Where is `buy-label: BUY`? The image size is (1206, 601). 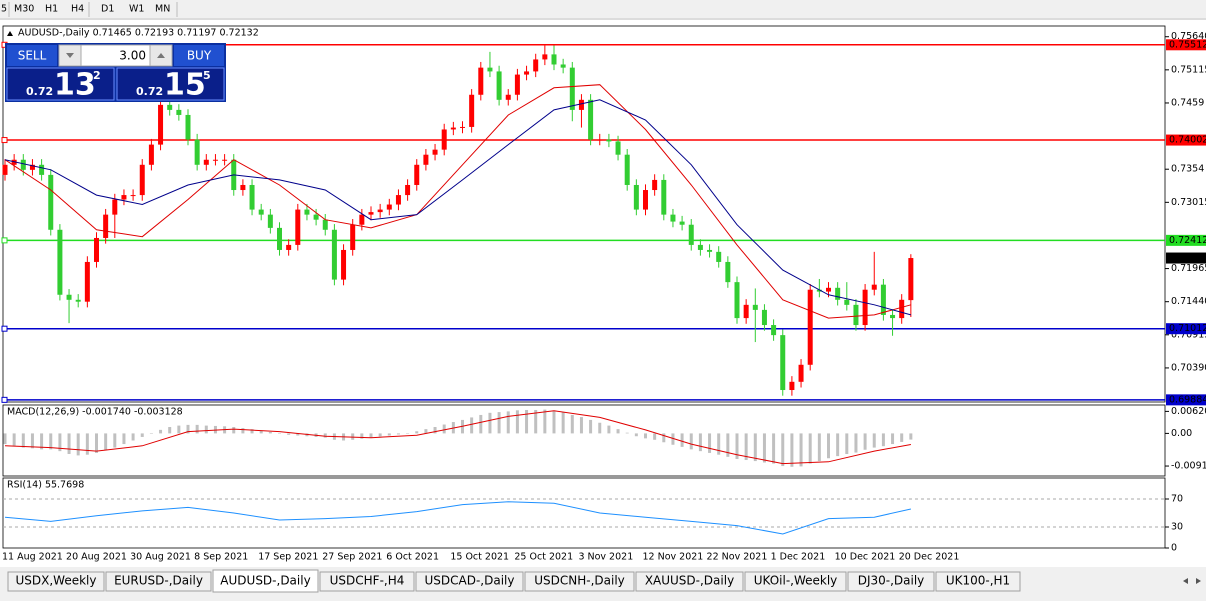 buy-label: BUY is located at coordinates (199, 56).